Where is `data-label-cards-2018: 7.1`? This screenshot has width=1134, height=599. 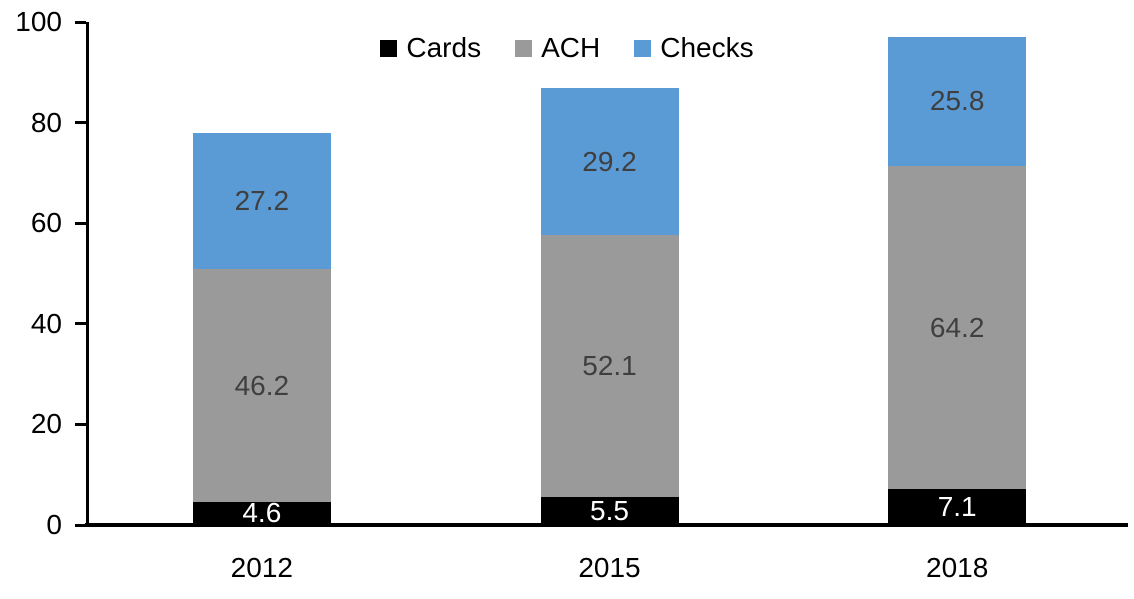 data-label-cards-2018: 7.1 is located at coordinates (957, 507).